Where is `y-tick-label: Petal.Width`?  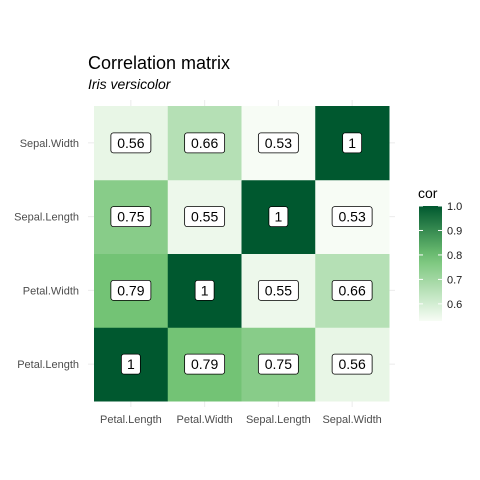
y-tick-label: Petal.Width is located at coordinates (51, 291).